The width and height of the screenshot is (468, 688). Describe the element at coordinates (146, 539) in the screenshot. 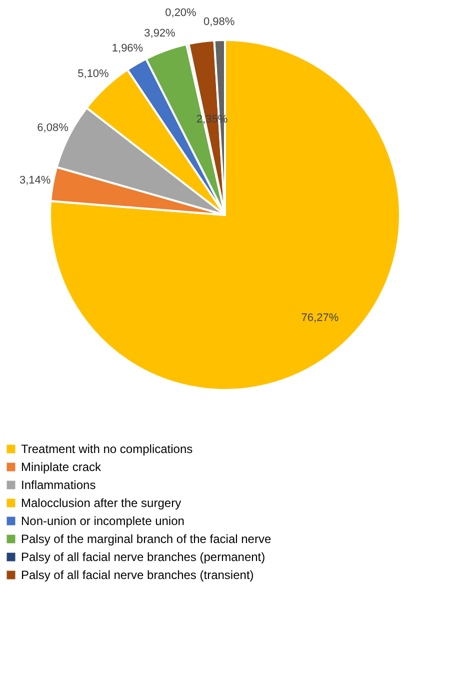

I see `legend-label: Palsy of the marginal branch of the facial nerve` at that location.